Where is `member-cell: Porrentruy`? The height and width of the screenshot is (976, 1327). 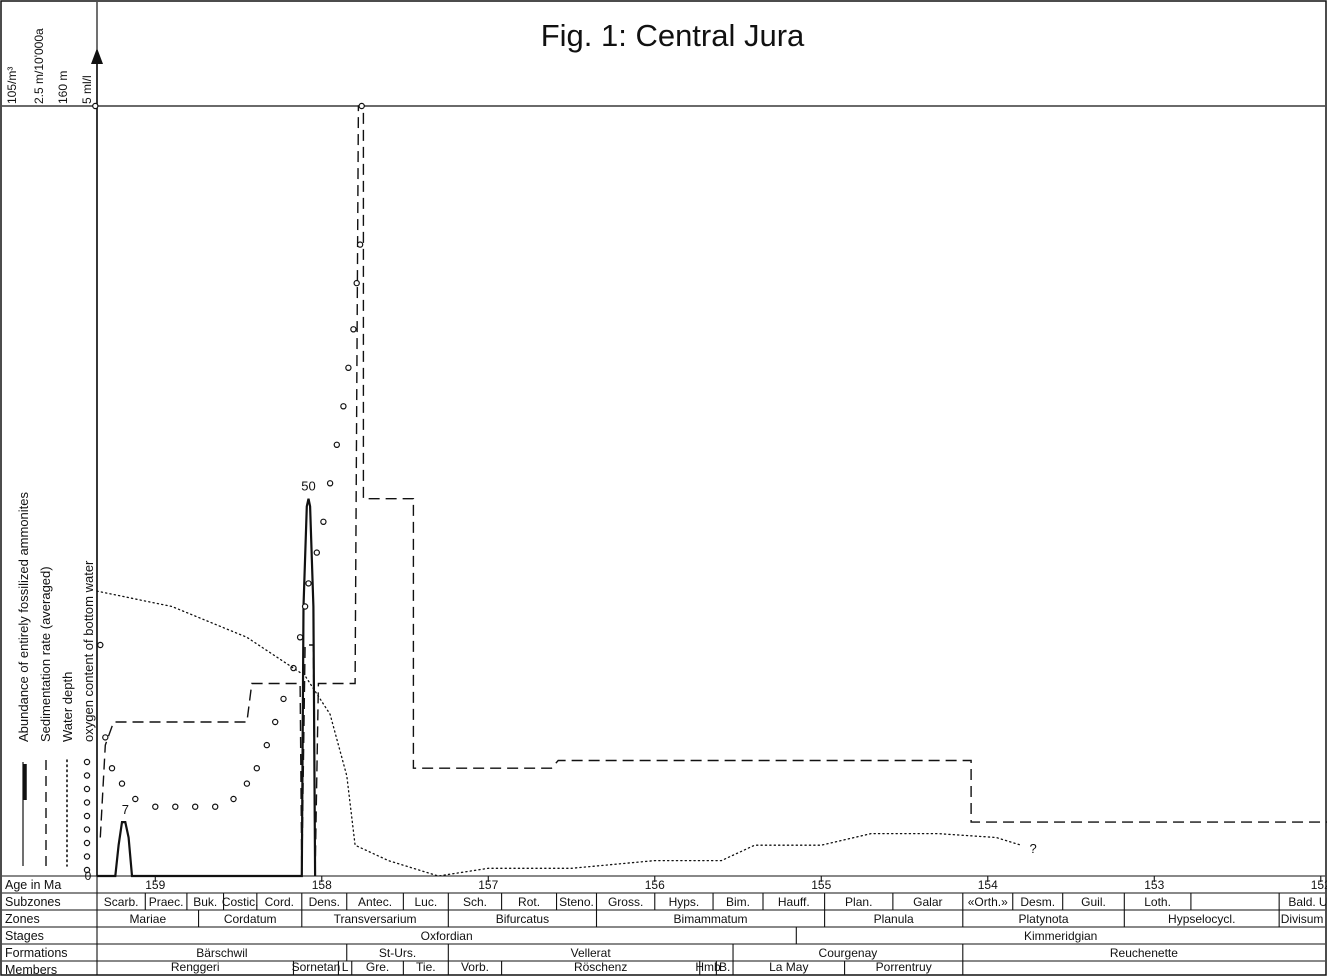 member-cell: Porrentruy is located at coordinates (904, 967).